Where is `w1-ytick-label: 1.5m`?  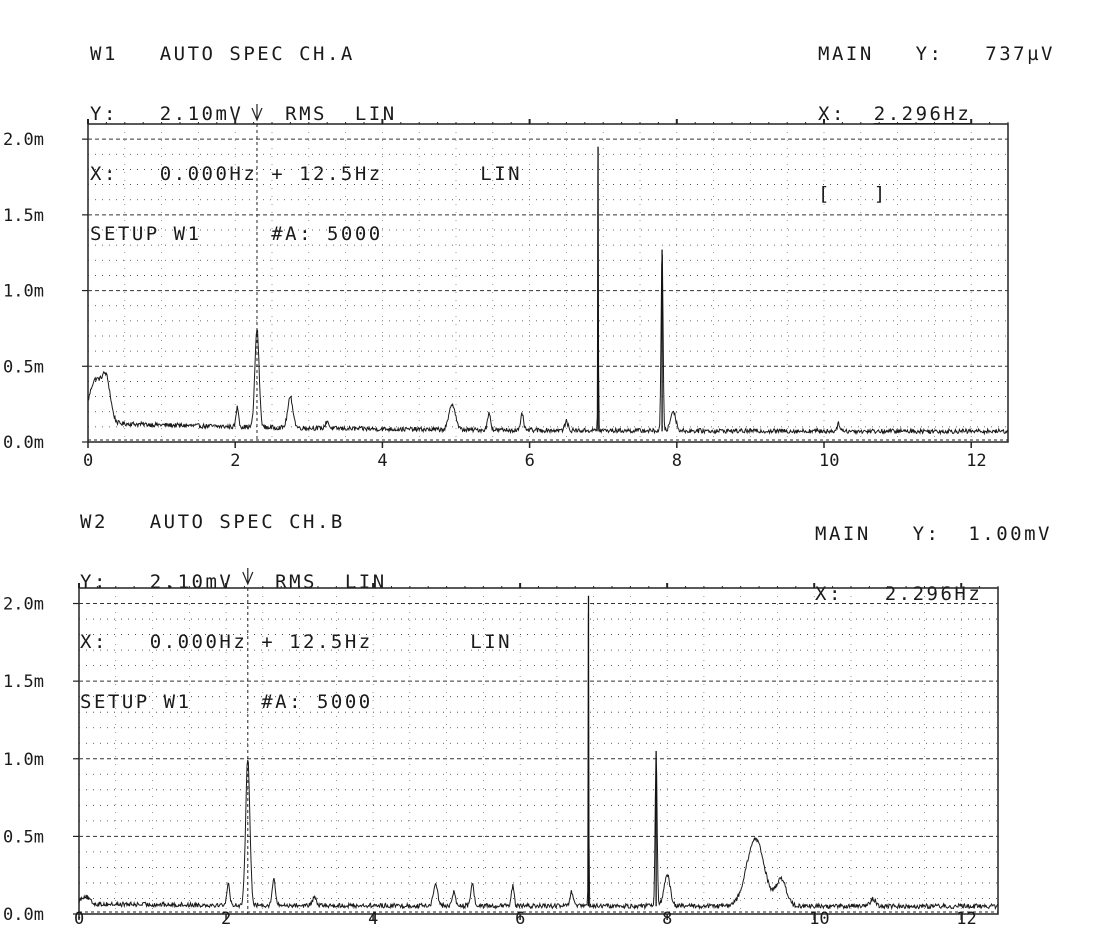
w1-ytick-label: 1.5m is located at coordinates (23, 216).